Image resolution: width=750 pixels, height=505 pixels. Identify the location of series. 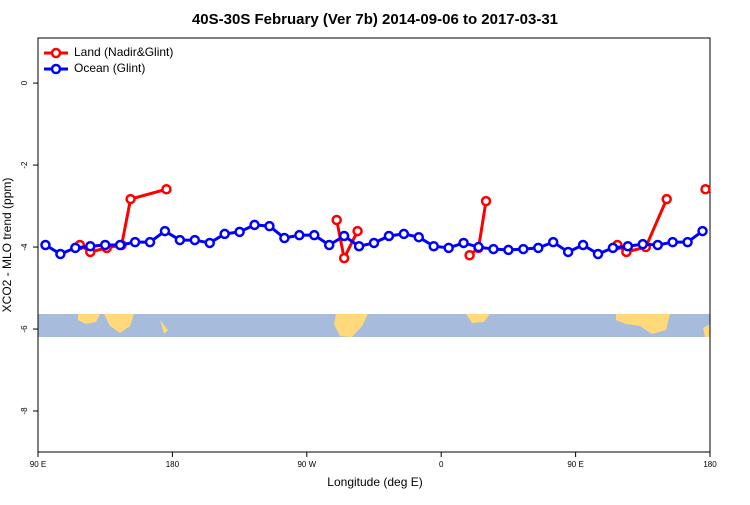
(374, 239).